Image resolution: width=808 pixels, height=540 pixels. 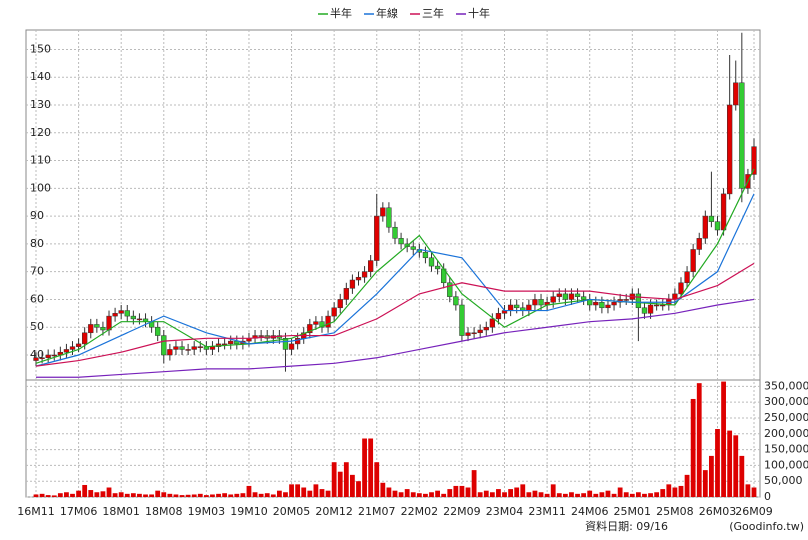 I want to click on legend-label: 三年, so click(x=433, y=13).